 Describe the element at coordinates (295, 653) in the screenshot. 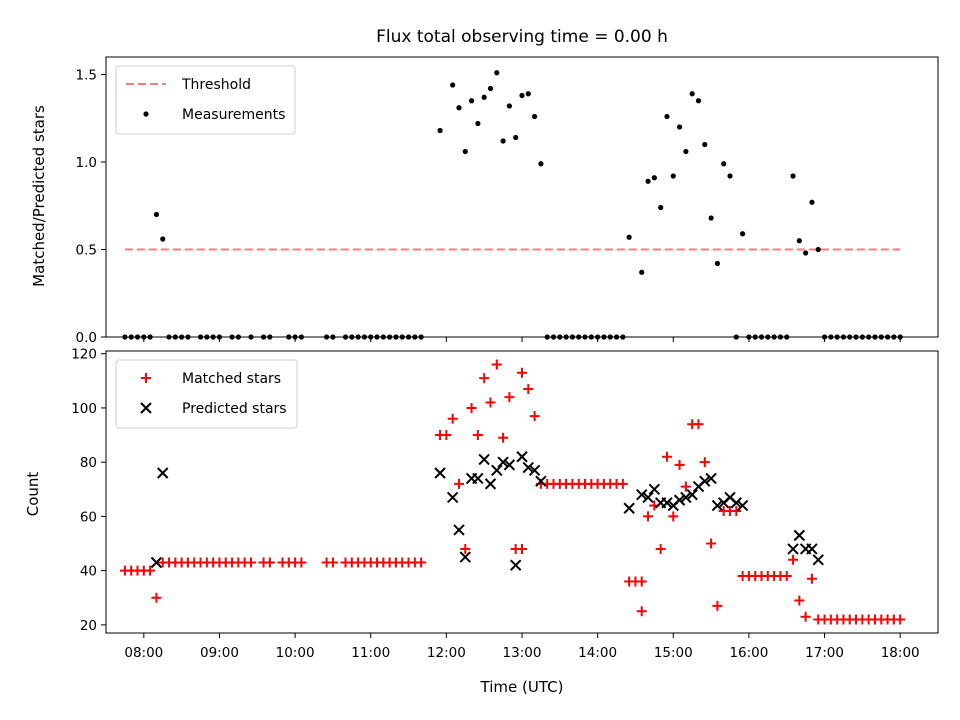

I see `x-tick-label: 10:00` at that location.